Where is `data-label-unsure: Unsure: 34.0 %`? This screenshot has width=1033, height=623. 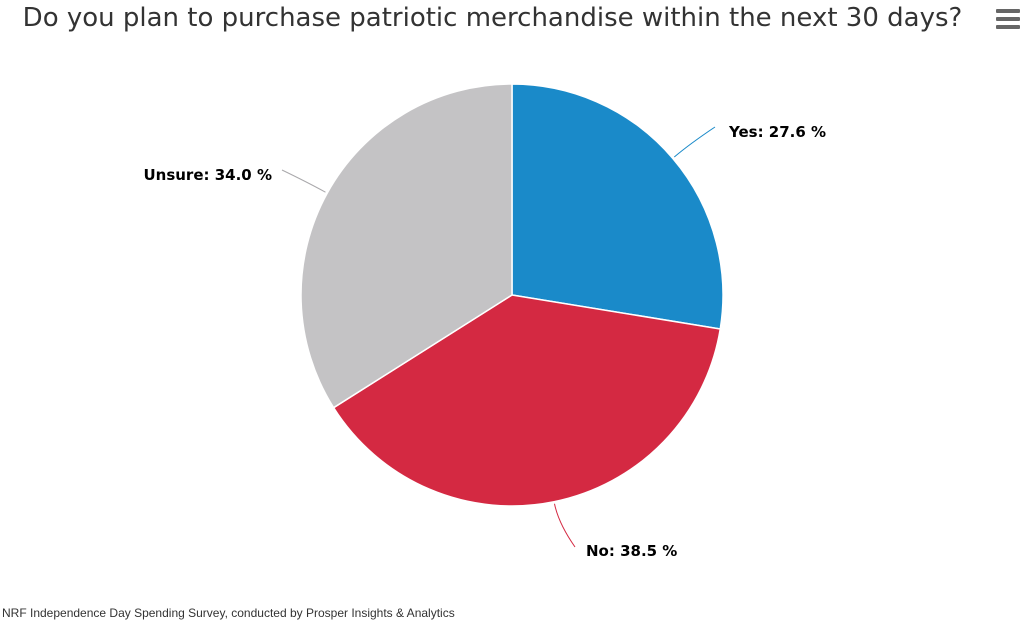
data-label-unsure: Unsure: 34.0 % is located at coordinates (207, 175).